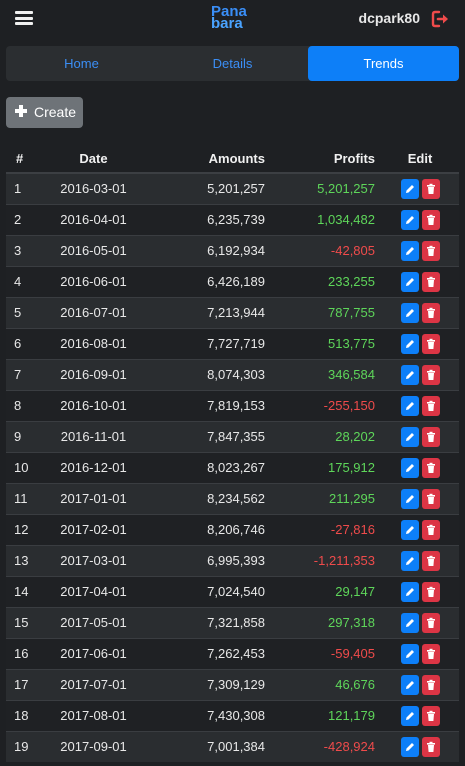  I want to click on table-row: 19 2017-09-01 7,001,384 -428,924, so click(232, 746).